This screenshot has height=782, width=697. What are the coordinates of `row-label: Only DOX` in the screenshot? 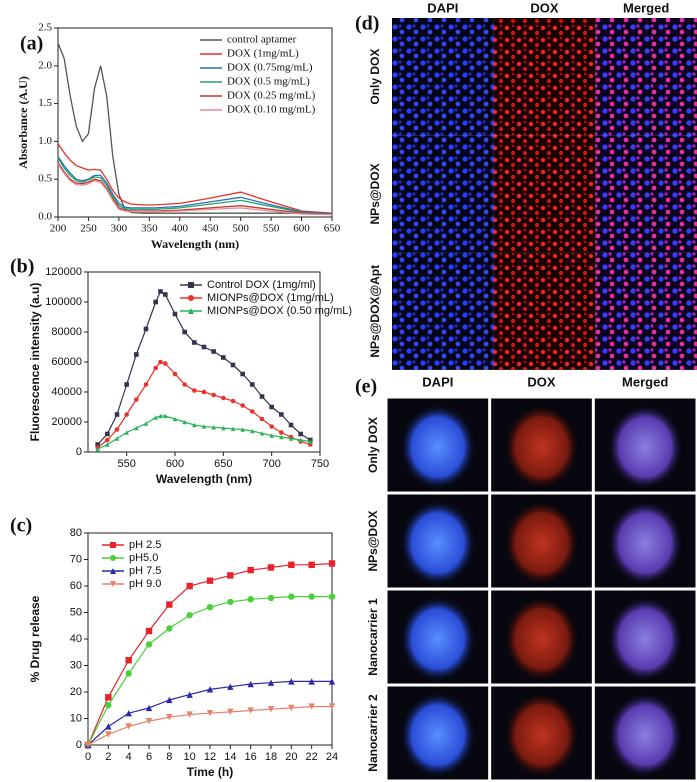 It's located at (373, 445).